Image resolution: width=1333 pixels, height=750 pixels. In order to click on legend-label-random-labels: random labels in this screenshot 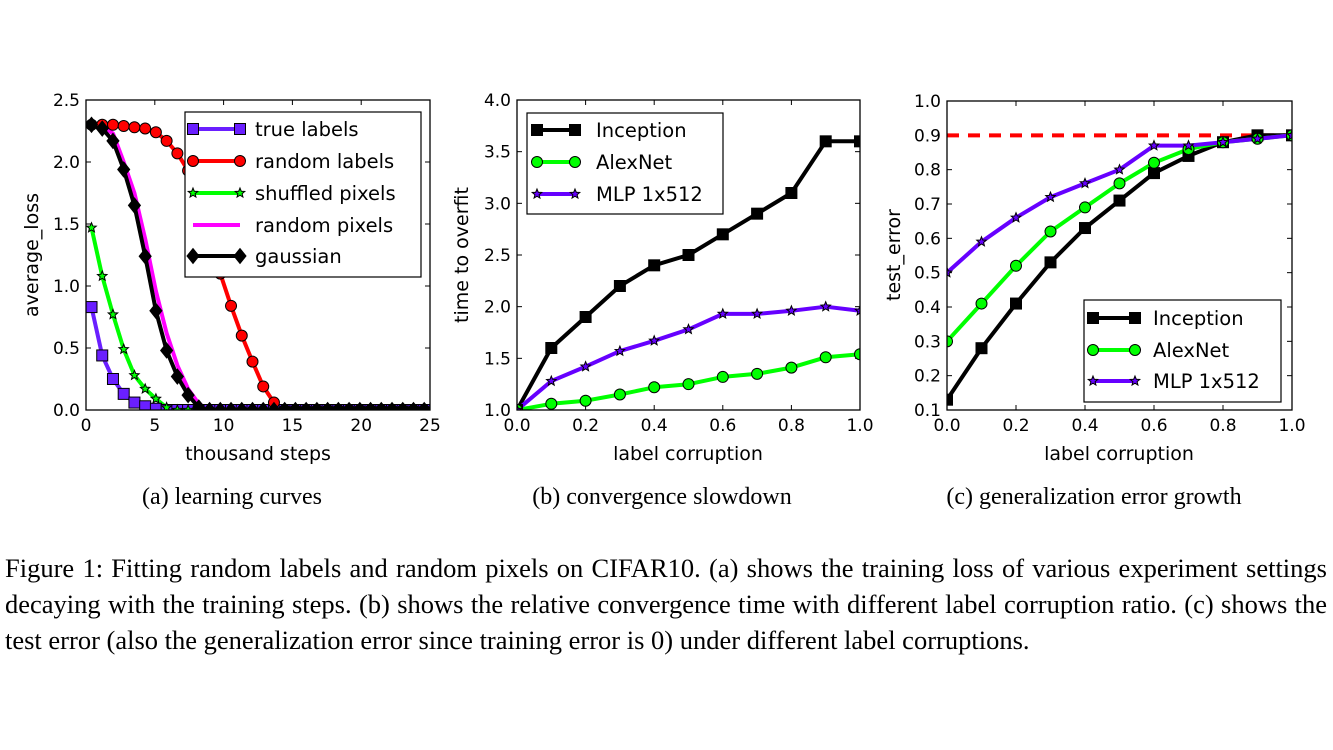, I will do `click(324, 161)`.